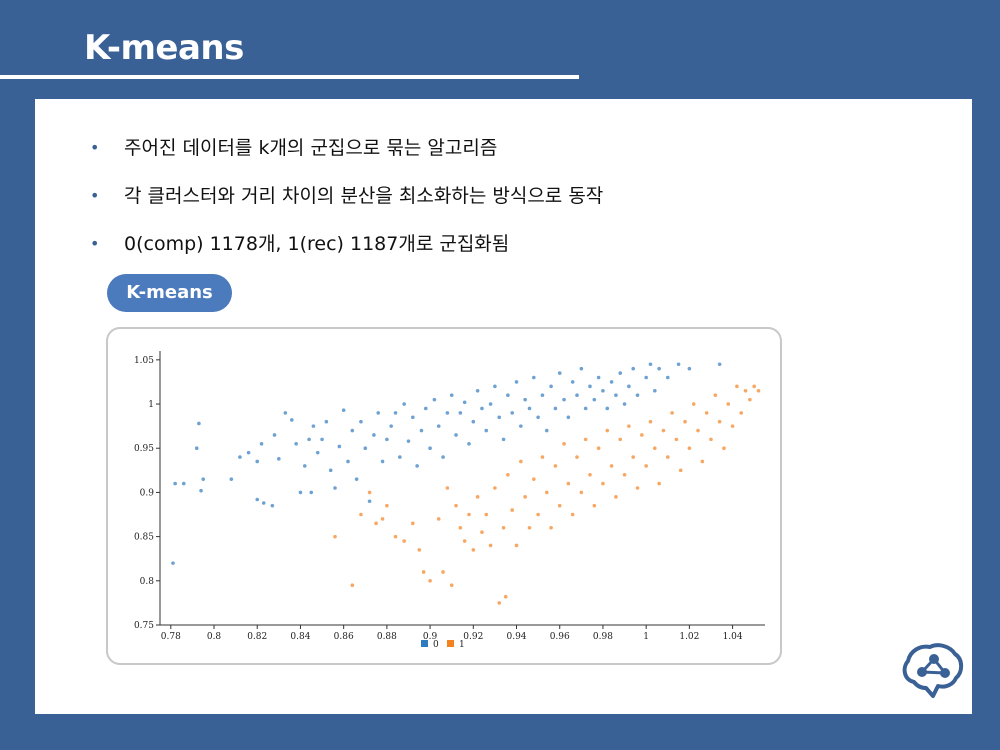  I want to click on x-tick-label: 0.78, so click(171, 637).